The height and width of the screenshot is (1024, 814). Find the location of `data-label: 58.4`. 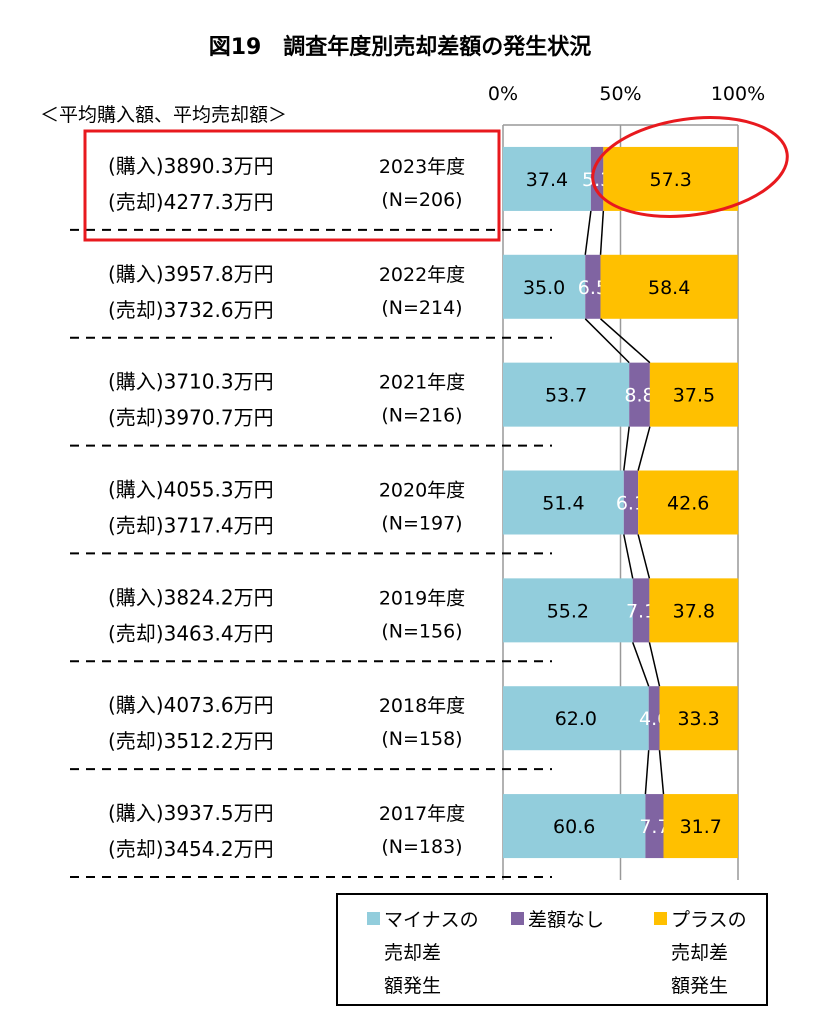

data-label: 58.4 is located at coordinates (669, 288).